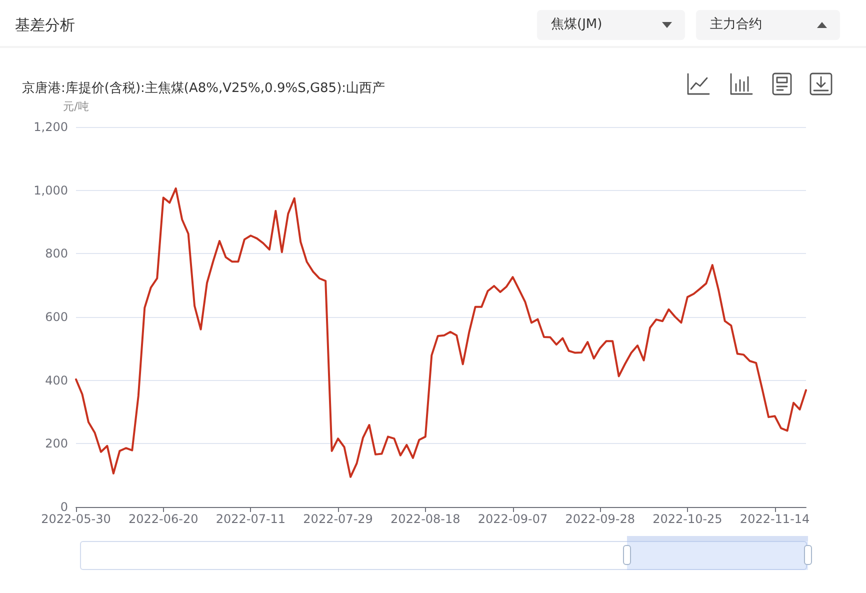  Describe the element at coordinates (76, 106) in the screenshot. I see `y-axis-title: 元/吨` at that location.